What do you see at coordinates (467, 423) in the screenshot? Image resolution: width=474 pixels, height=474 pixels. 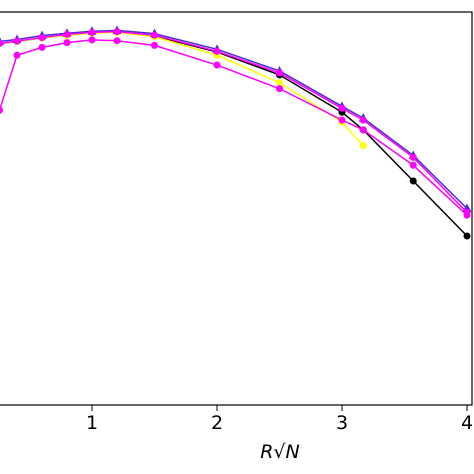 I see `x-tick-label: 4` at bounding box center [467, 423].